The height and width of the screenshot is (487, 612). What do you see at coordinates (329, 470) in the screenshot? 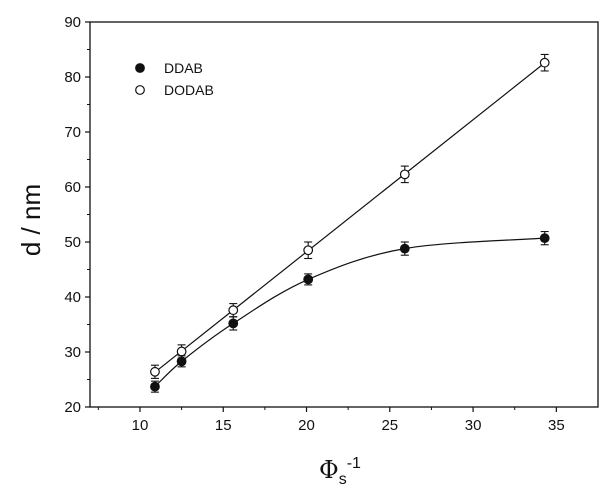
I see `x-axis-title-main: Φ` at bounding box center [329, 470].